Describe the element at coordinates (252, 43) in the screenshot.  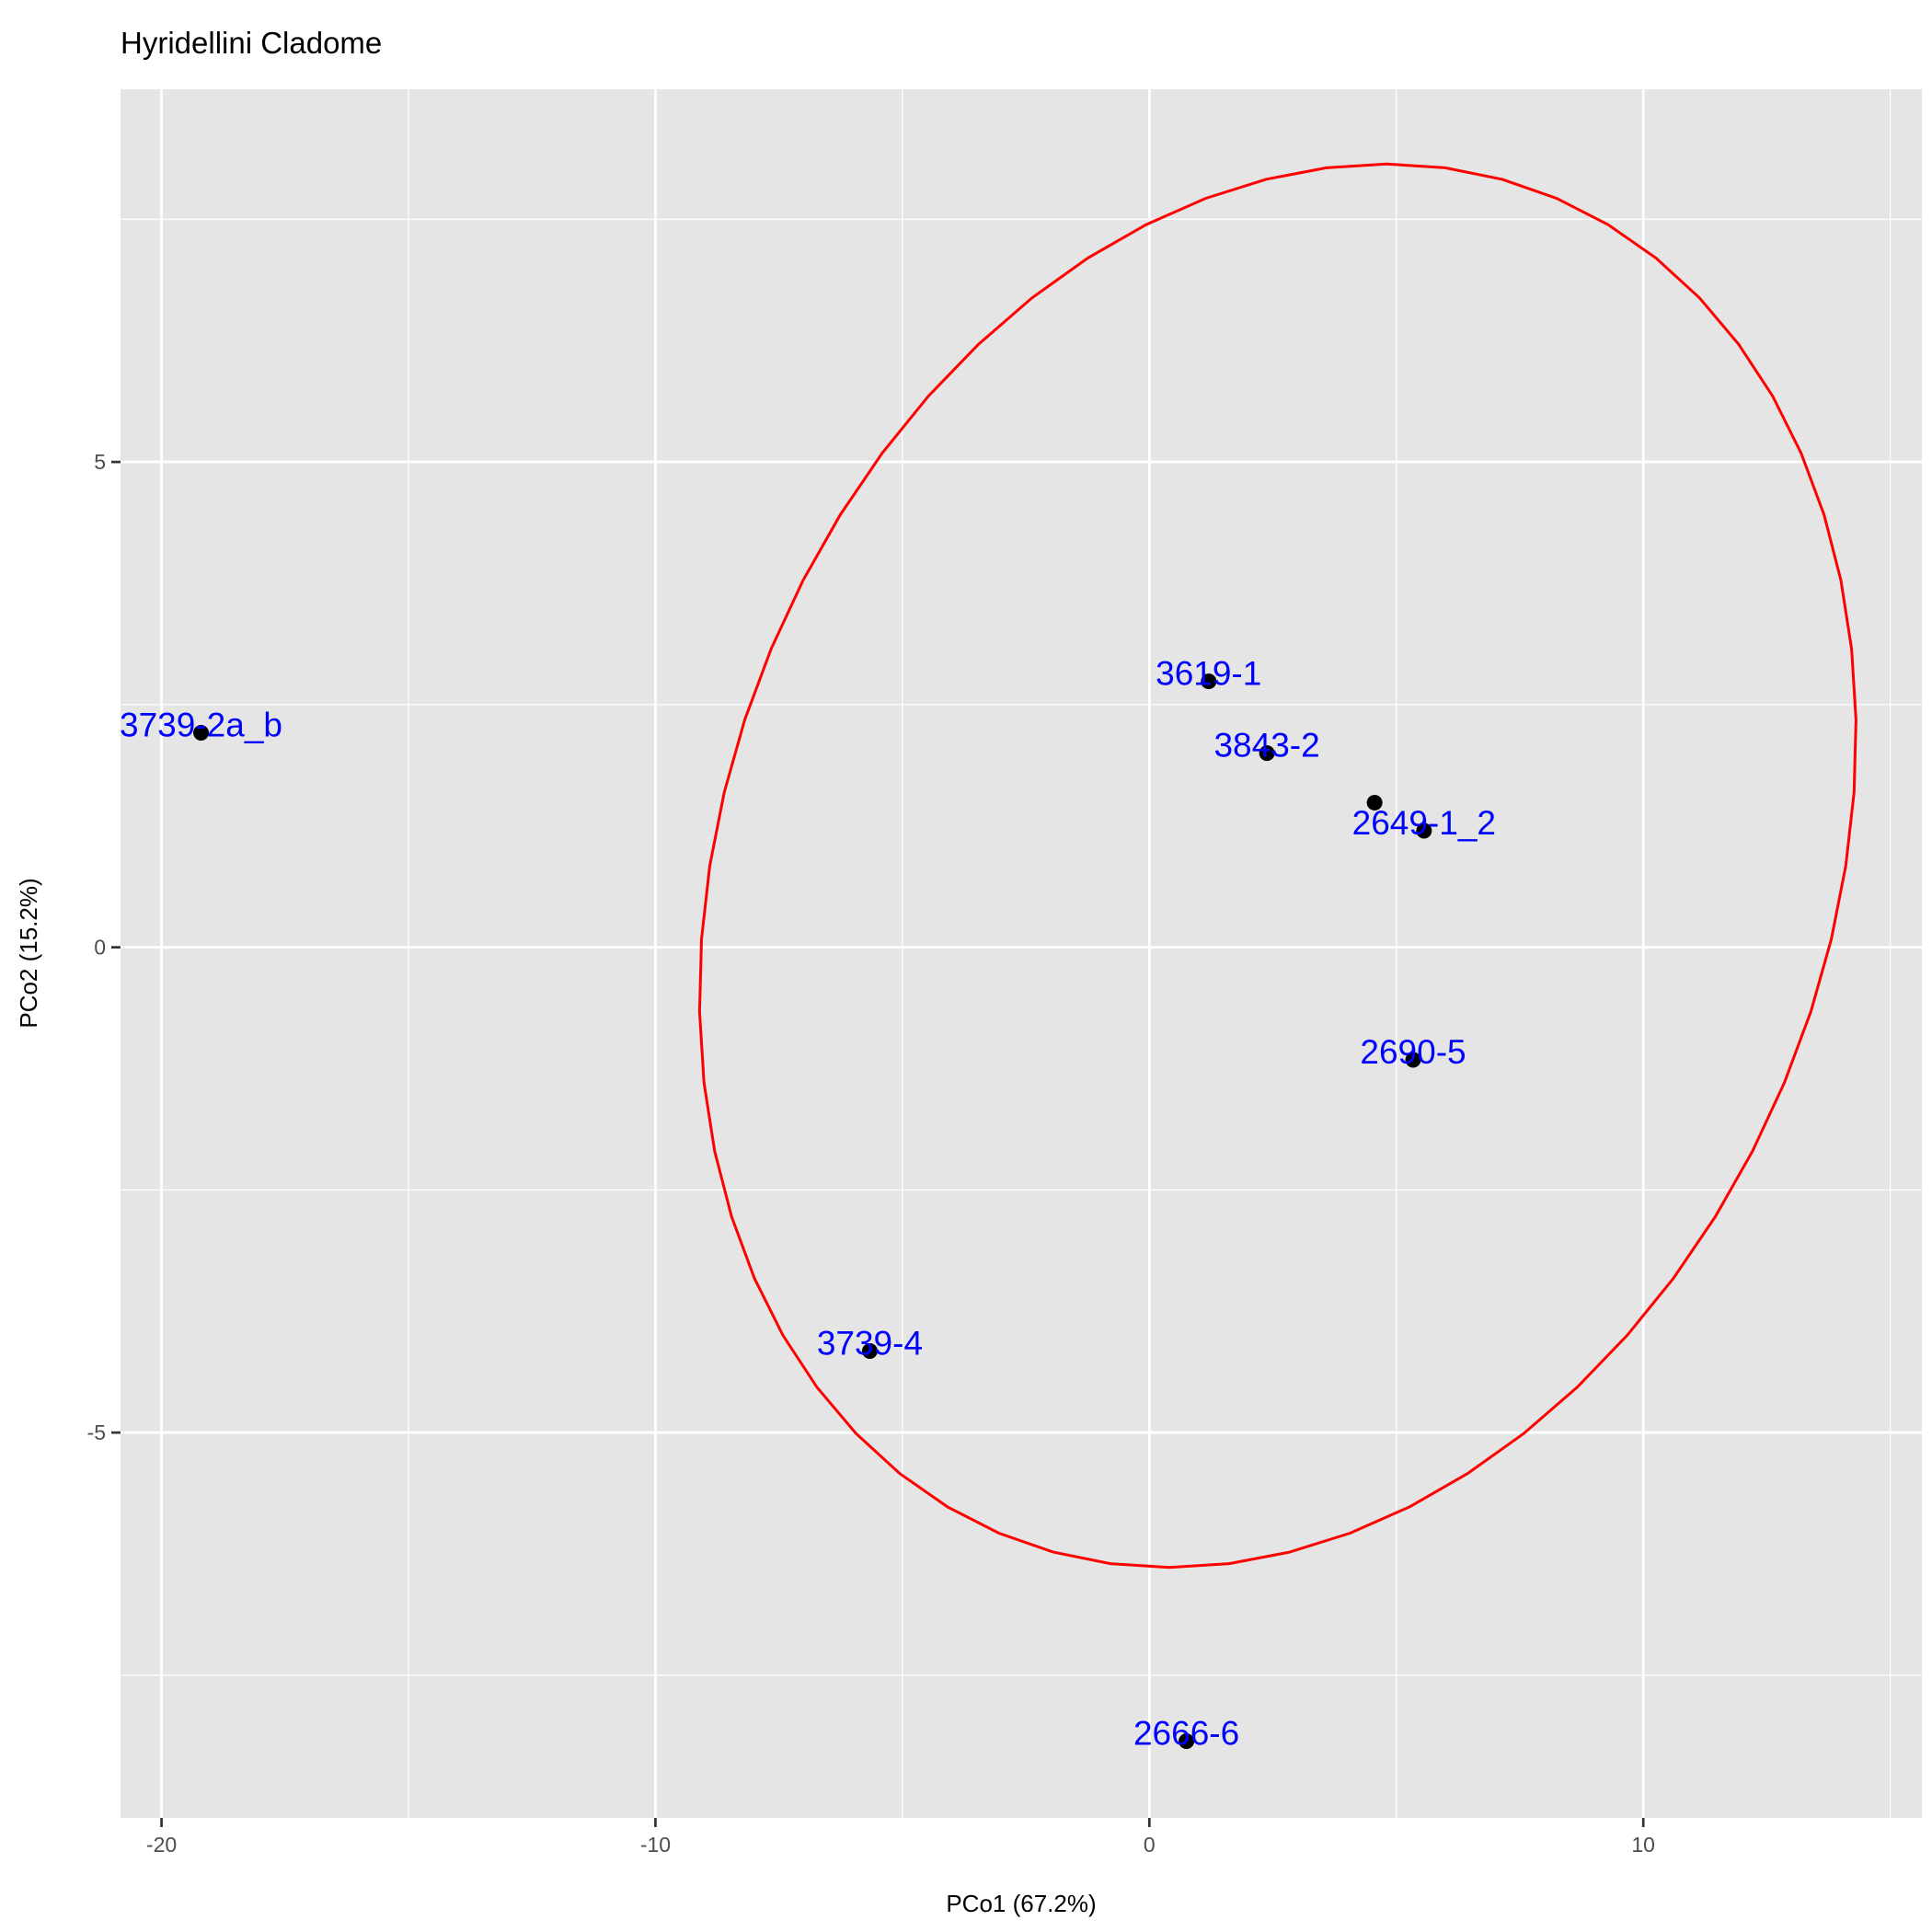
I see `chart-title: Hyridellini Cladome` at that location.